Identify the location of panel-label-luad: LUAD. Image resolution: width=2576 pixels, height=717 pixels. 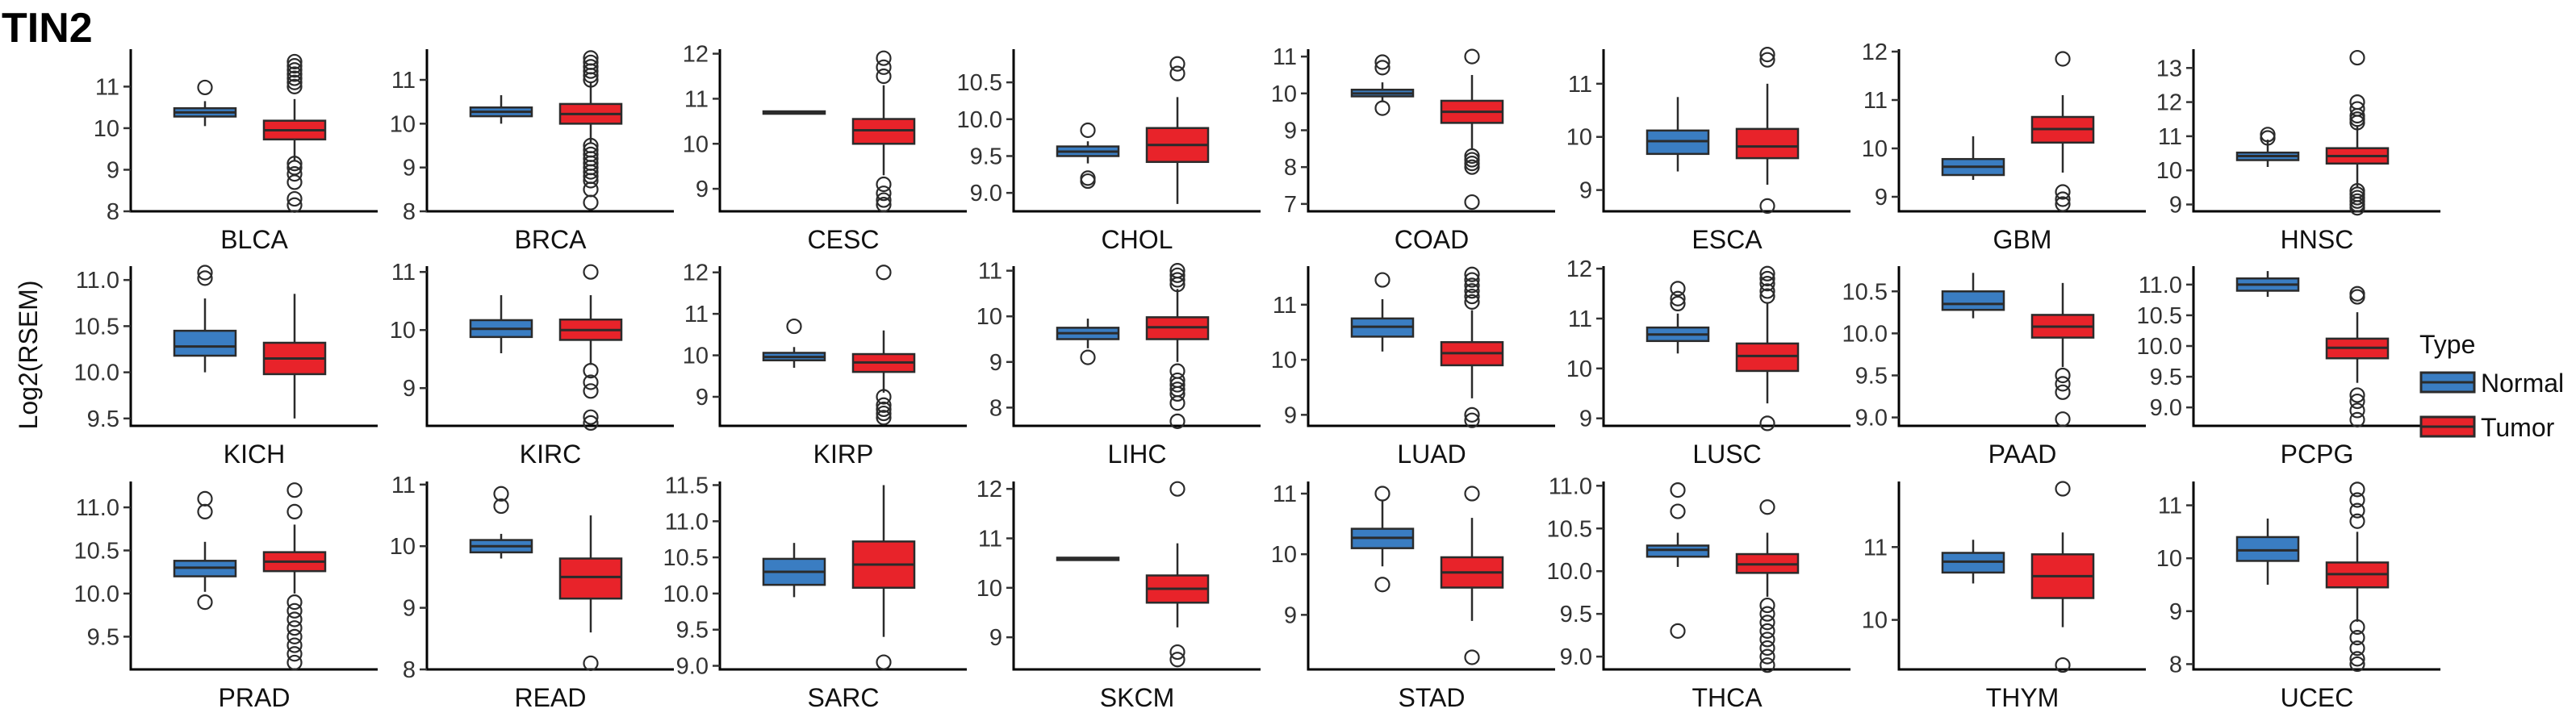
(1431, 454).